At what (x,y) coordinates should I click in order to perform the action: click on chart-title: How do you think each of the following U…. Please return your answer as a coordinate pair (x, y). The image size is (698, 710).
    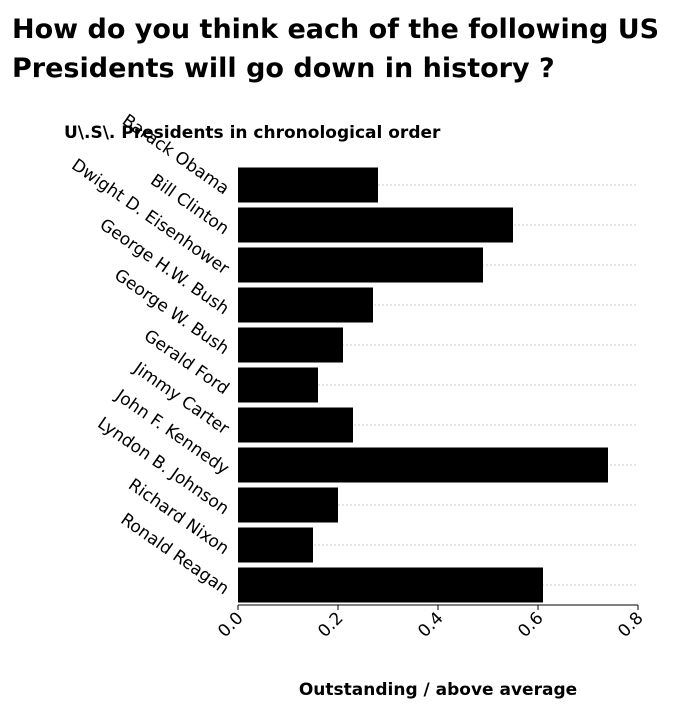
    Looking at the image, I should click on (336, 49).